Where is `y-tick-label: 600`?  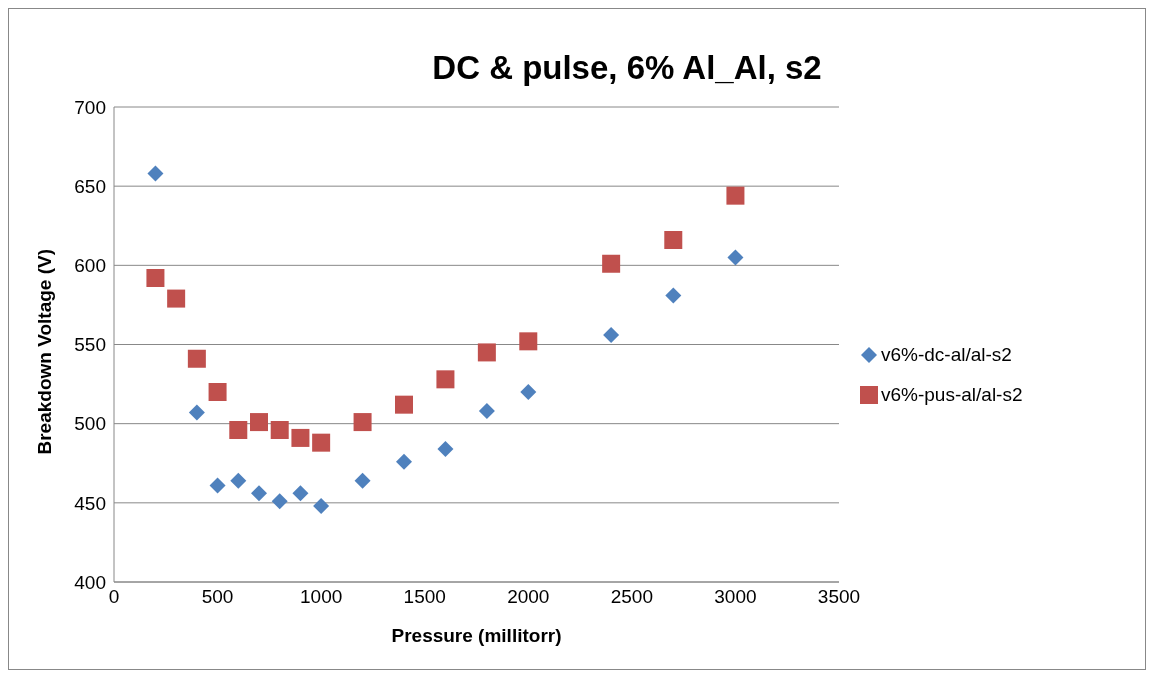
y-tick-label: 600 is located at coordinates (90, 266).